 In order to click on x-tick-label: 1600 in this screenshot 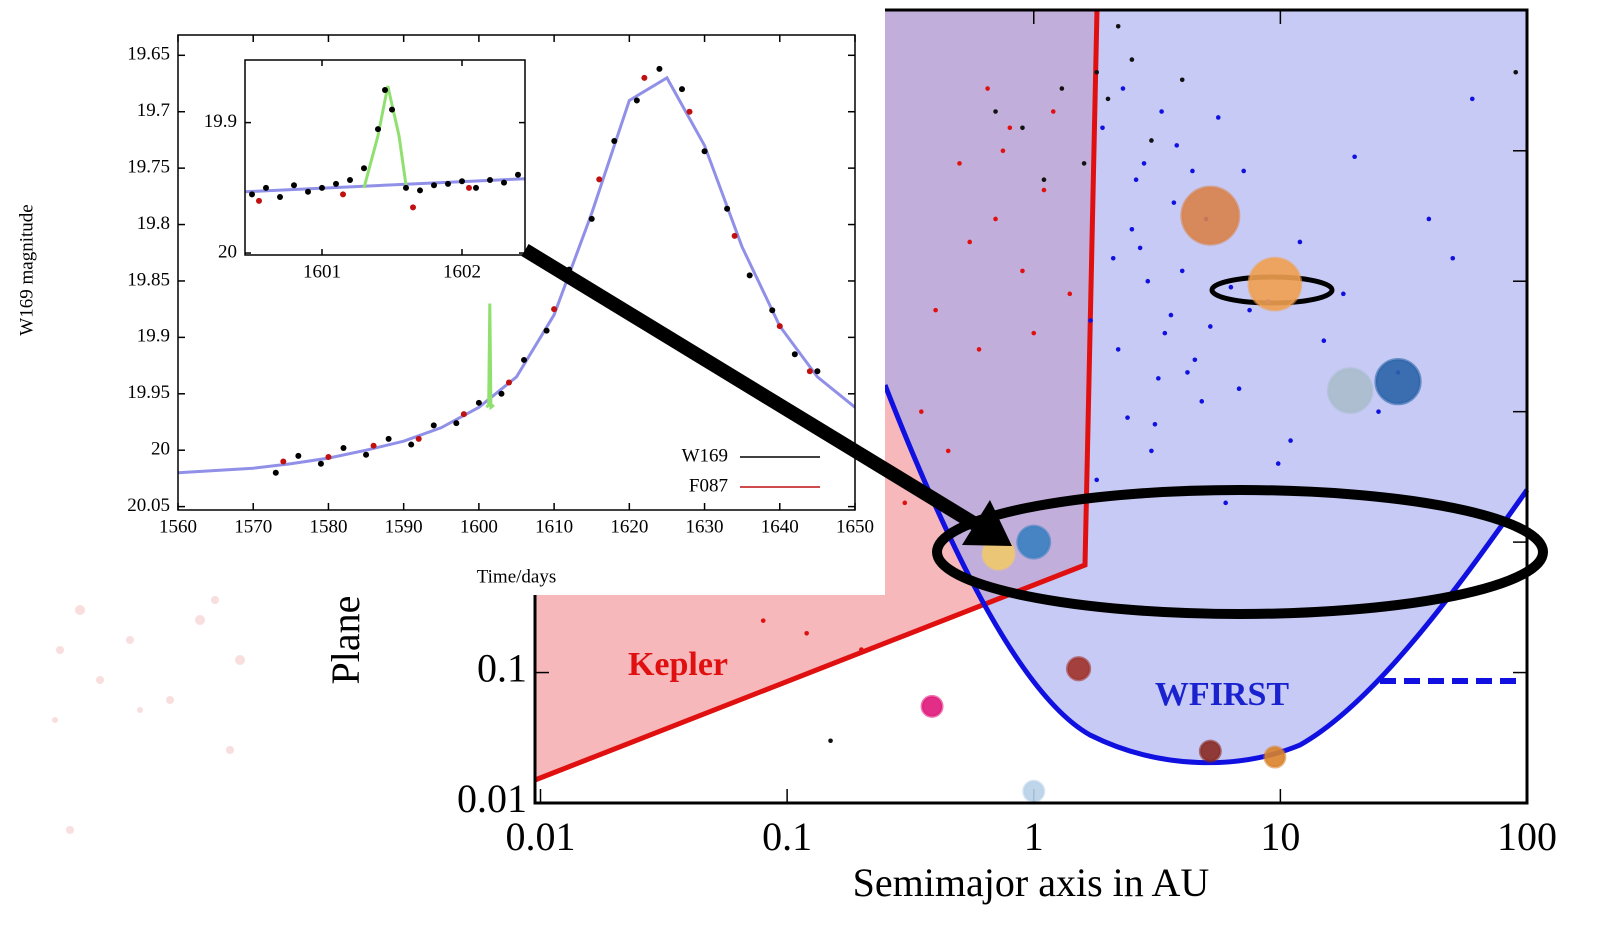, I will do `click(479, 526)`.